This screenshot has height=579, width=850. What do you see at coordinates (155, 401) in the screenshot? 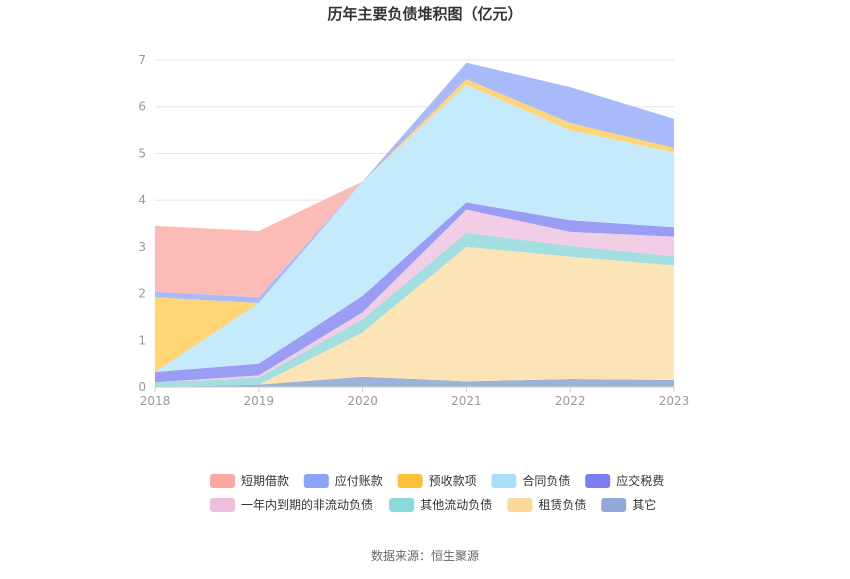
I see `x-tick-label: 2018` at bounding box center [155, 401].